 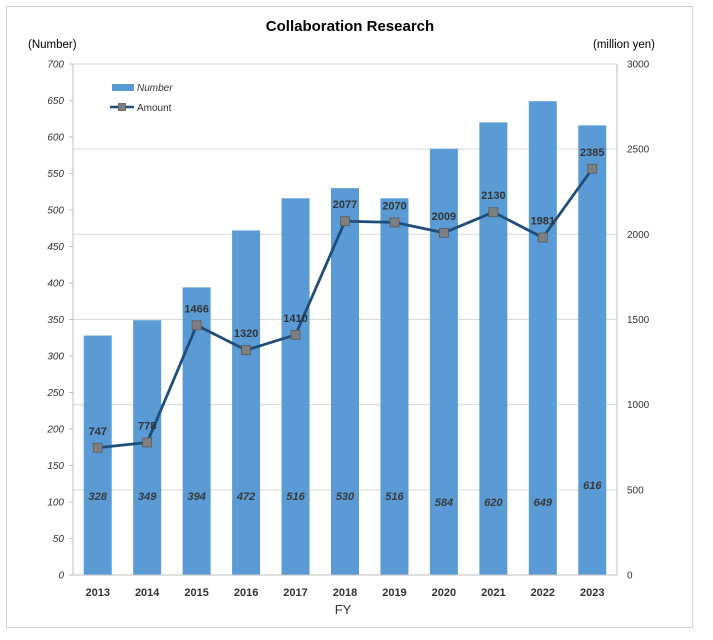 What do you see at coordinates (345, 205) in the screenshot?
I see `line-value-label: 2077` at bounding box center [345, 205].